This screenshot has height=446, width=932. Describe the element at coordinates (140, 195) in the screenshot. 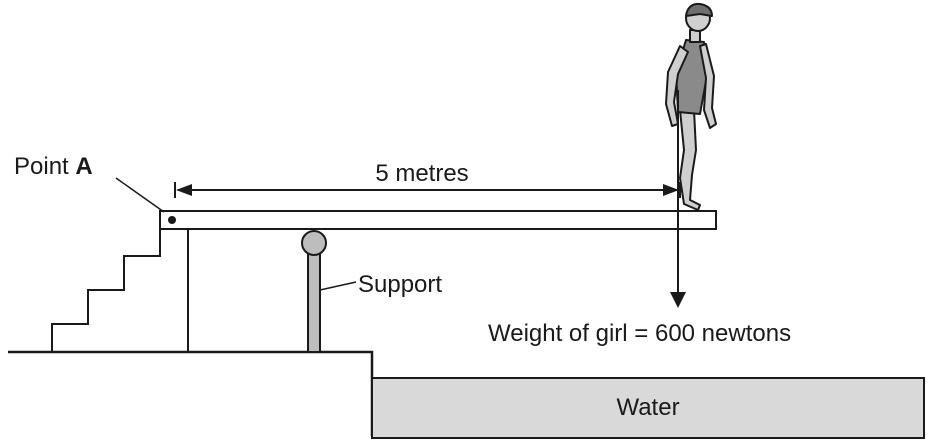

I see `point-a-leader-line` at that location.